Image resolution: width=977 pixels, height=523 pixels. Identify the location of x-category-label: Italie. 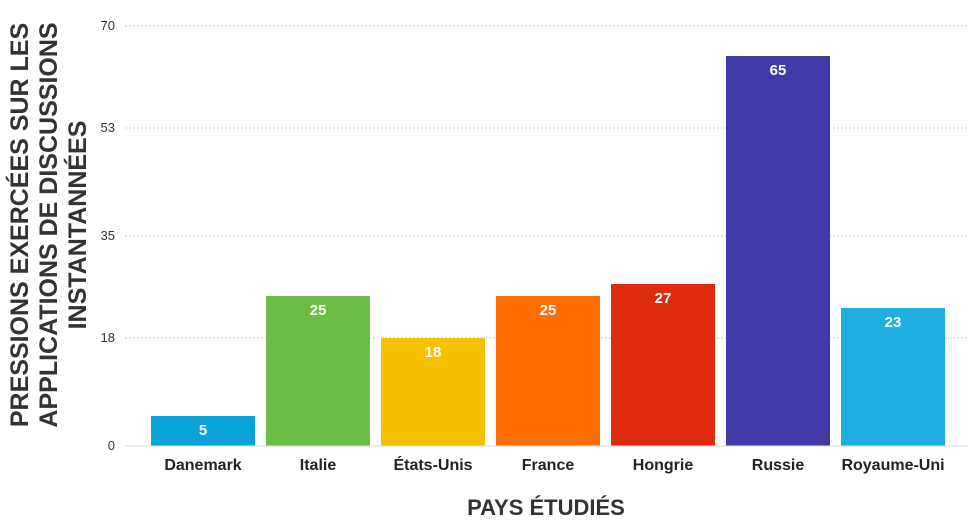
(318, 465).